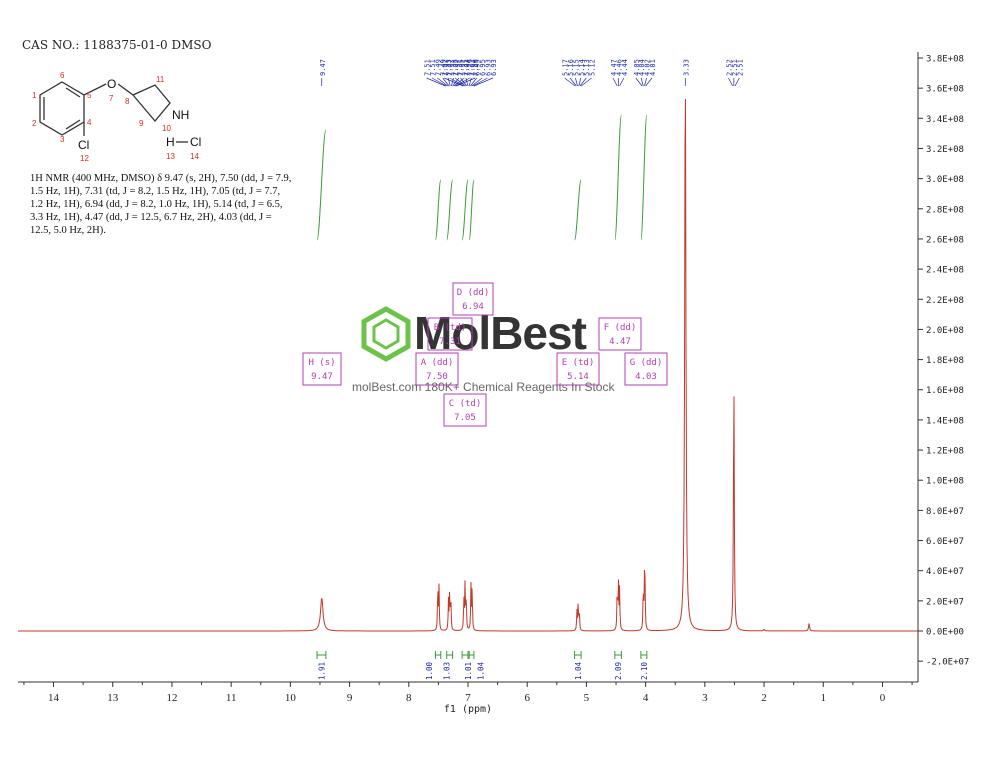  I want to click on y-tick-label: 3.2E+08, so click(945, 150).